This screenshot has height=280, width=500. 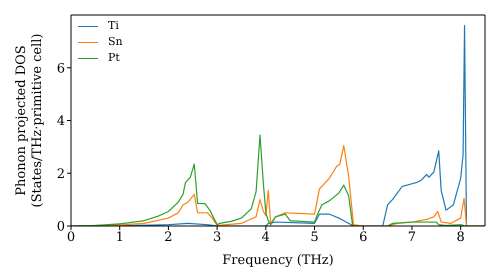 I want to click on y-tick-label: 2, so click(x=60, y=174).